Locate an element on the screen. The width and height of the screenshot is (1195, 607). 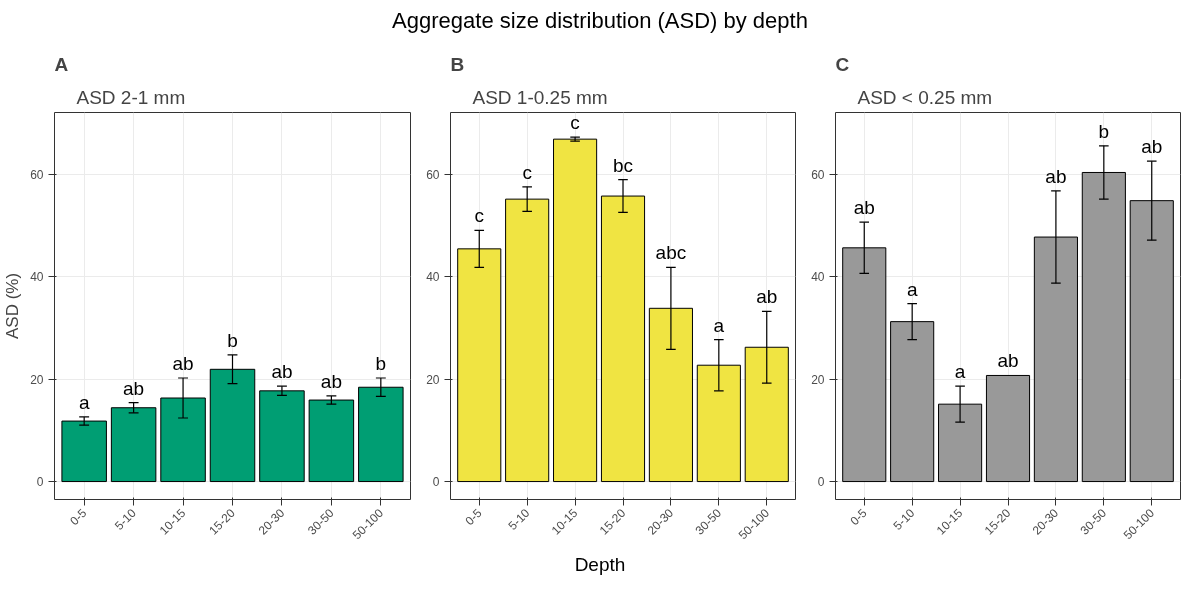
chart-subtitle: ASD 2-1 mm is located at coordinates (131, 97).